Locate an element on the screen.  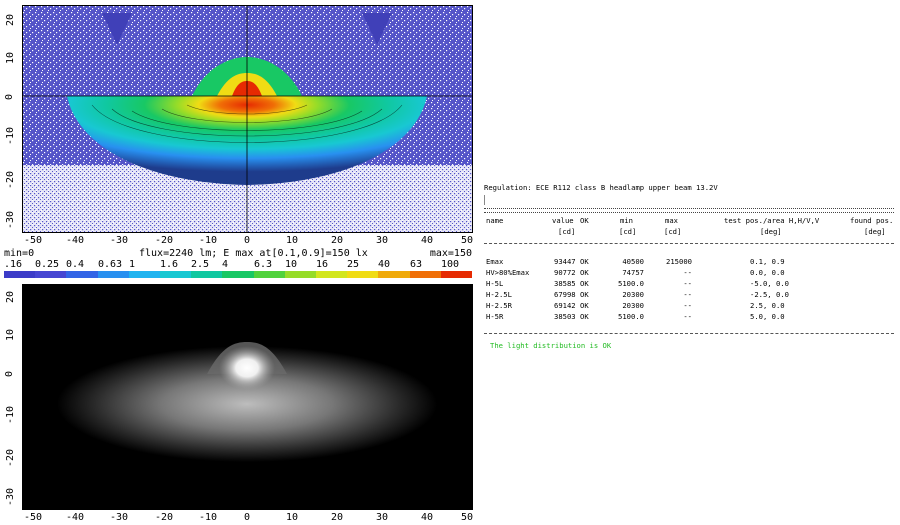
color-scale-label: 2.5 is located at coordinates (200, 264).